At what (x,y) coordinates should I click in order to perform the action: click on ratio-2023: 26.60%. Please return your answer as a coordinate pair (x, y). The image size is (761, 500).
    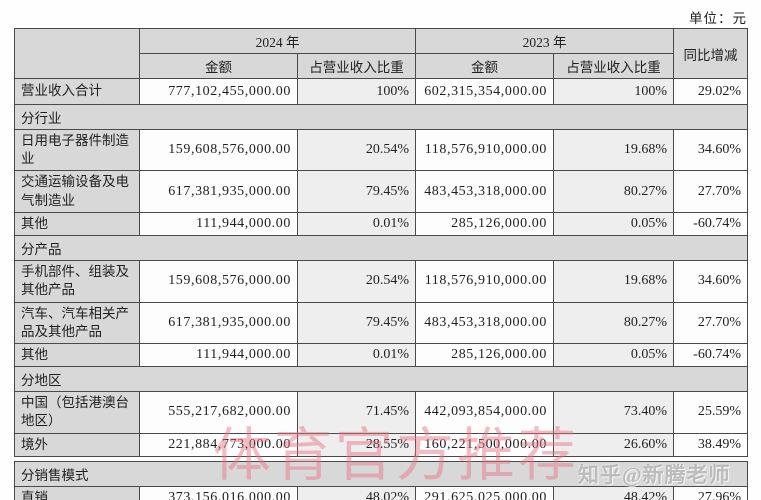
    Looking at the image, I should click on (613, 444).